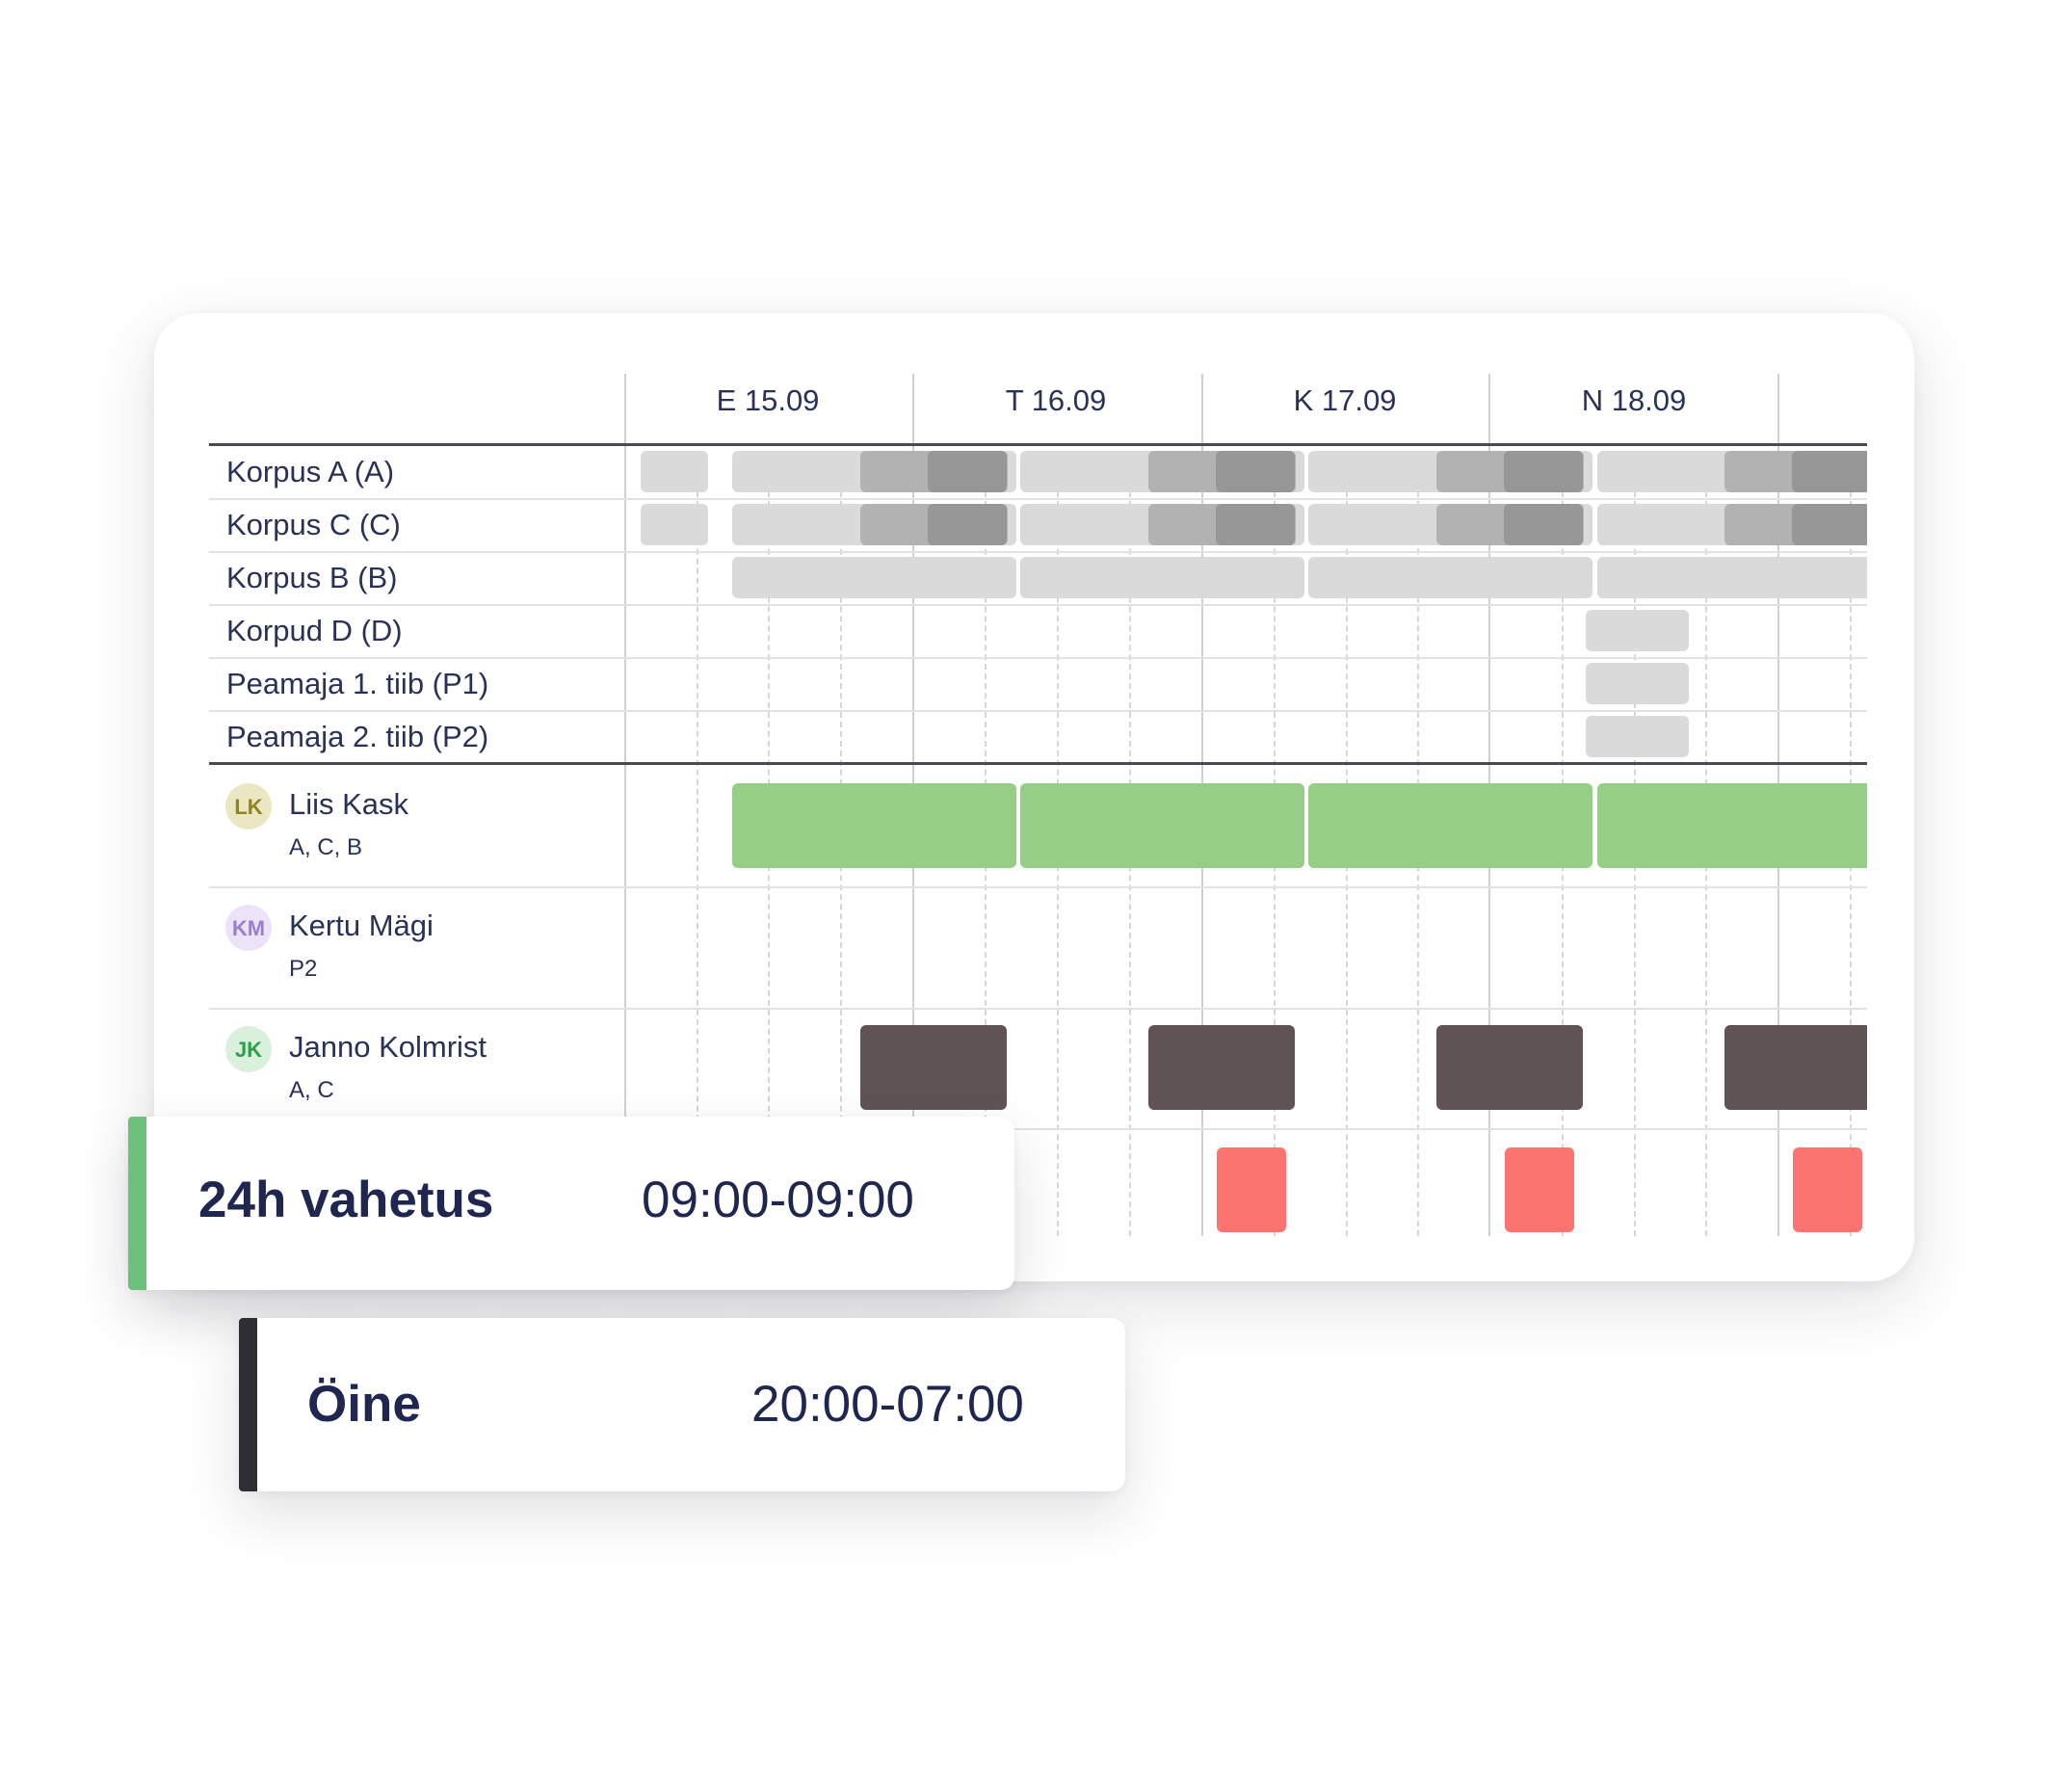 The width and height of the screenshot is (2053, 1792). What do you see at coordinates (697, 845) in the screenshot?
I see `hour-gridline` at bounding box center [697, 845].